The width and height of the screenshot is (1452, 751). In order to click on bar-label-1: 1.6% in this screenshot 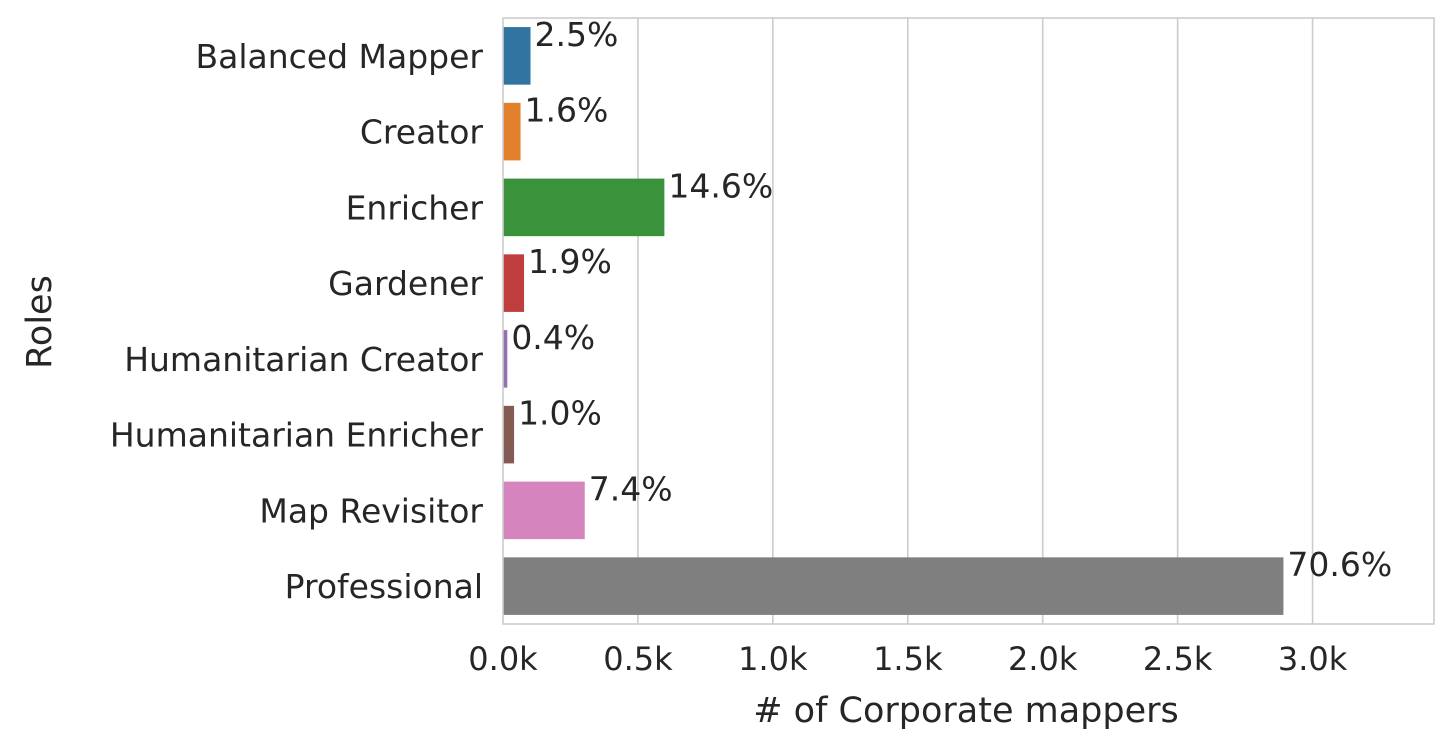, I will do `click(567, 110)`.